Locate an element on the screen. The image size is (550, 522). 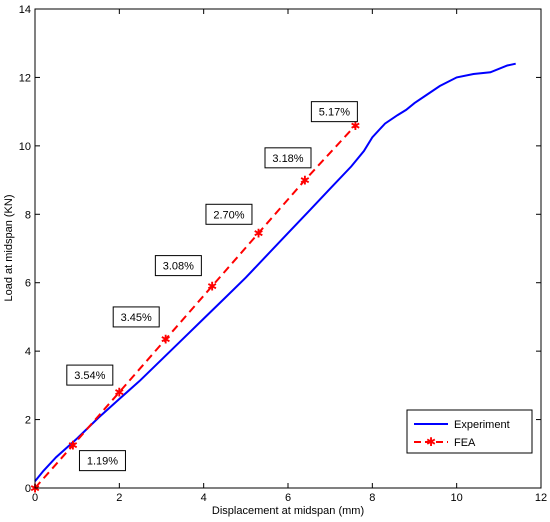
x-tick-label: 2 is located at coordinates (119, 498).